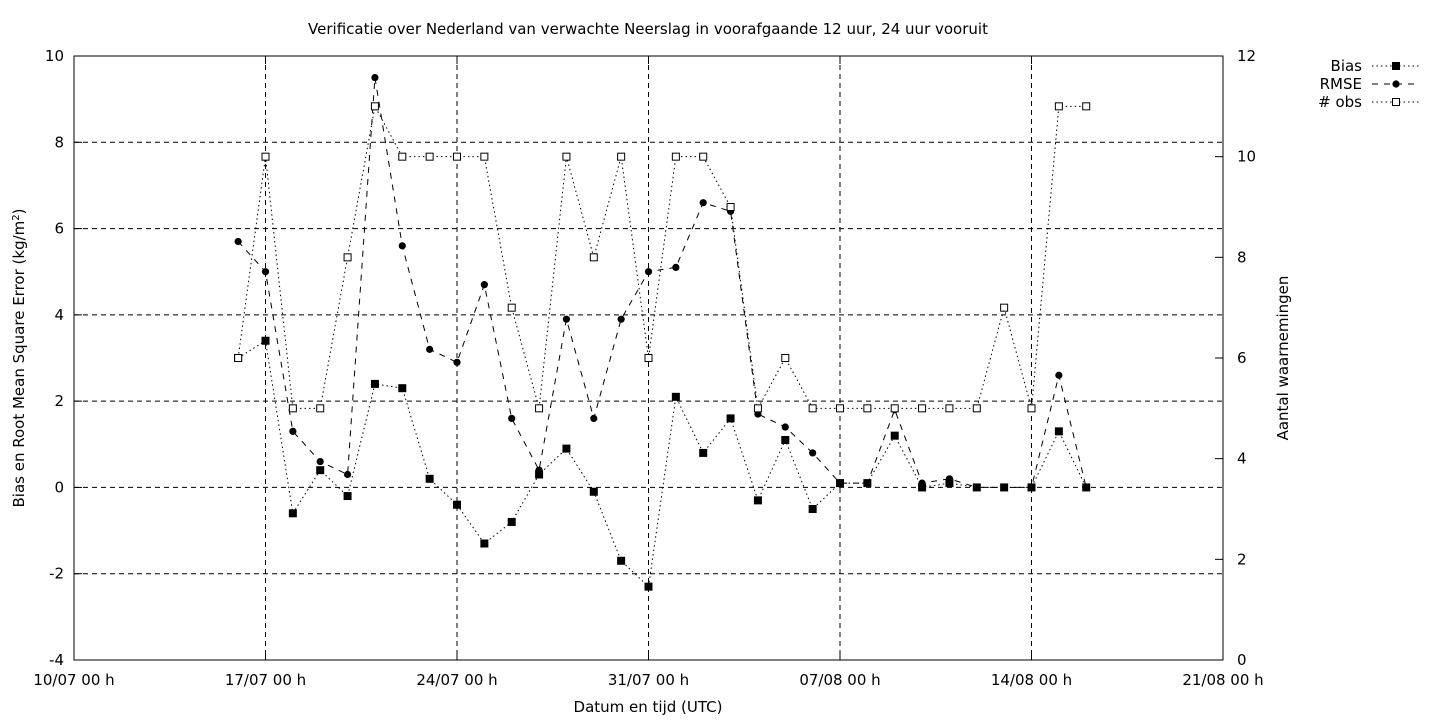 The height and width of the screenshot is (720, 1440). I want to click on legend-obs-point, so click(1396, 102).